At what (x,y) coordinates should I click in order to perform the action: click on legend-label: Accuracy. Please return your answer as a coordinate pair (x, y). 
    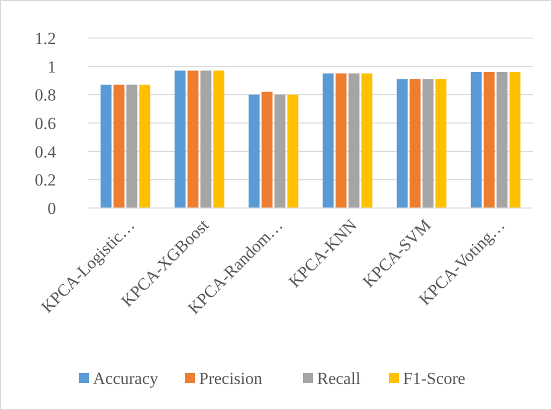
    Looking at the image, I should click on (126, 378).